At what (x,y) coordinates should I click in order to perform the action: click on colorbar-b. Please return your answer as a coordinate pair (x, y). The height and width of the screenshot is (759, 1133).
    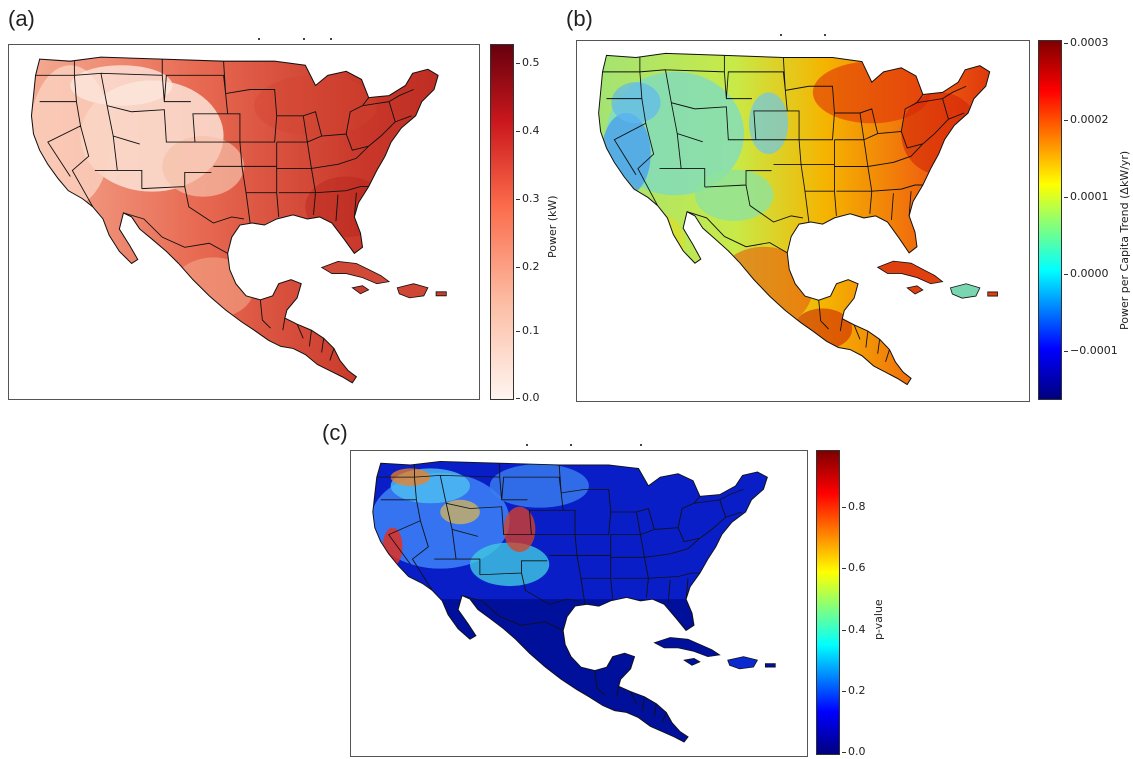
    Looking at the image, I should click on (1050, 220).